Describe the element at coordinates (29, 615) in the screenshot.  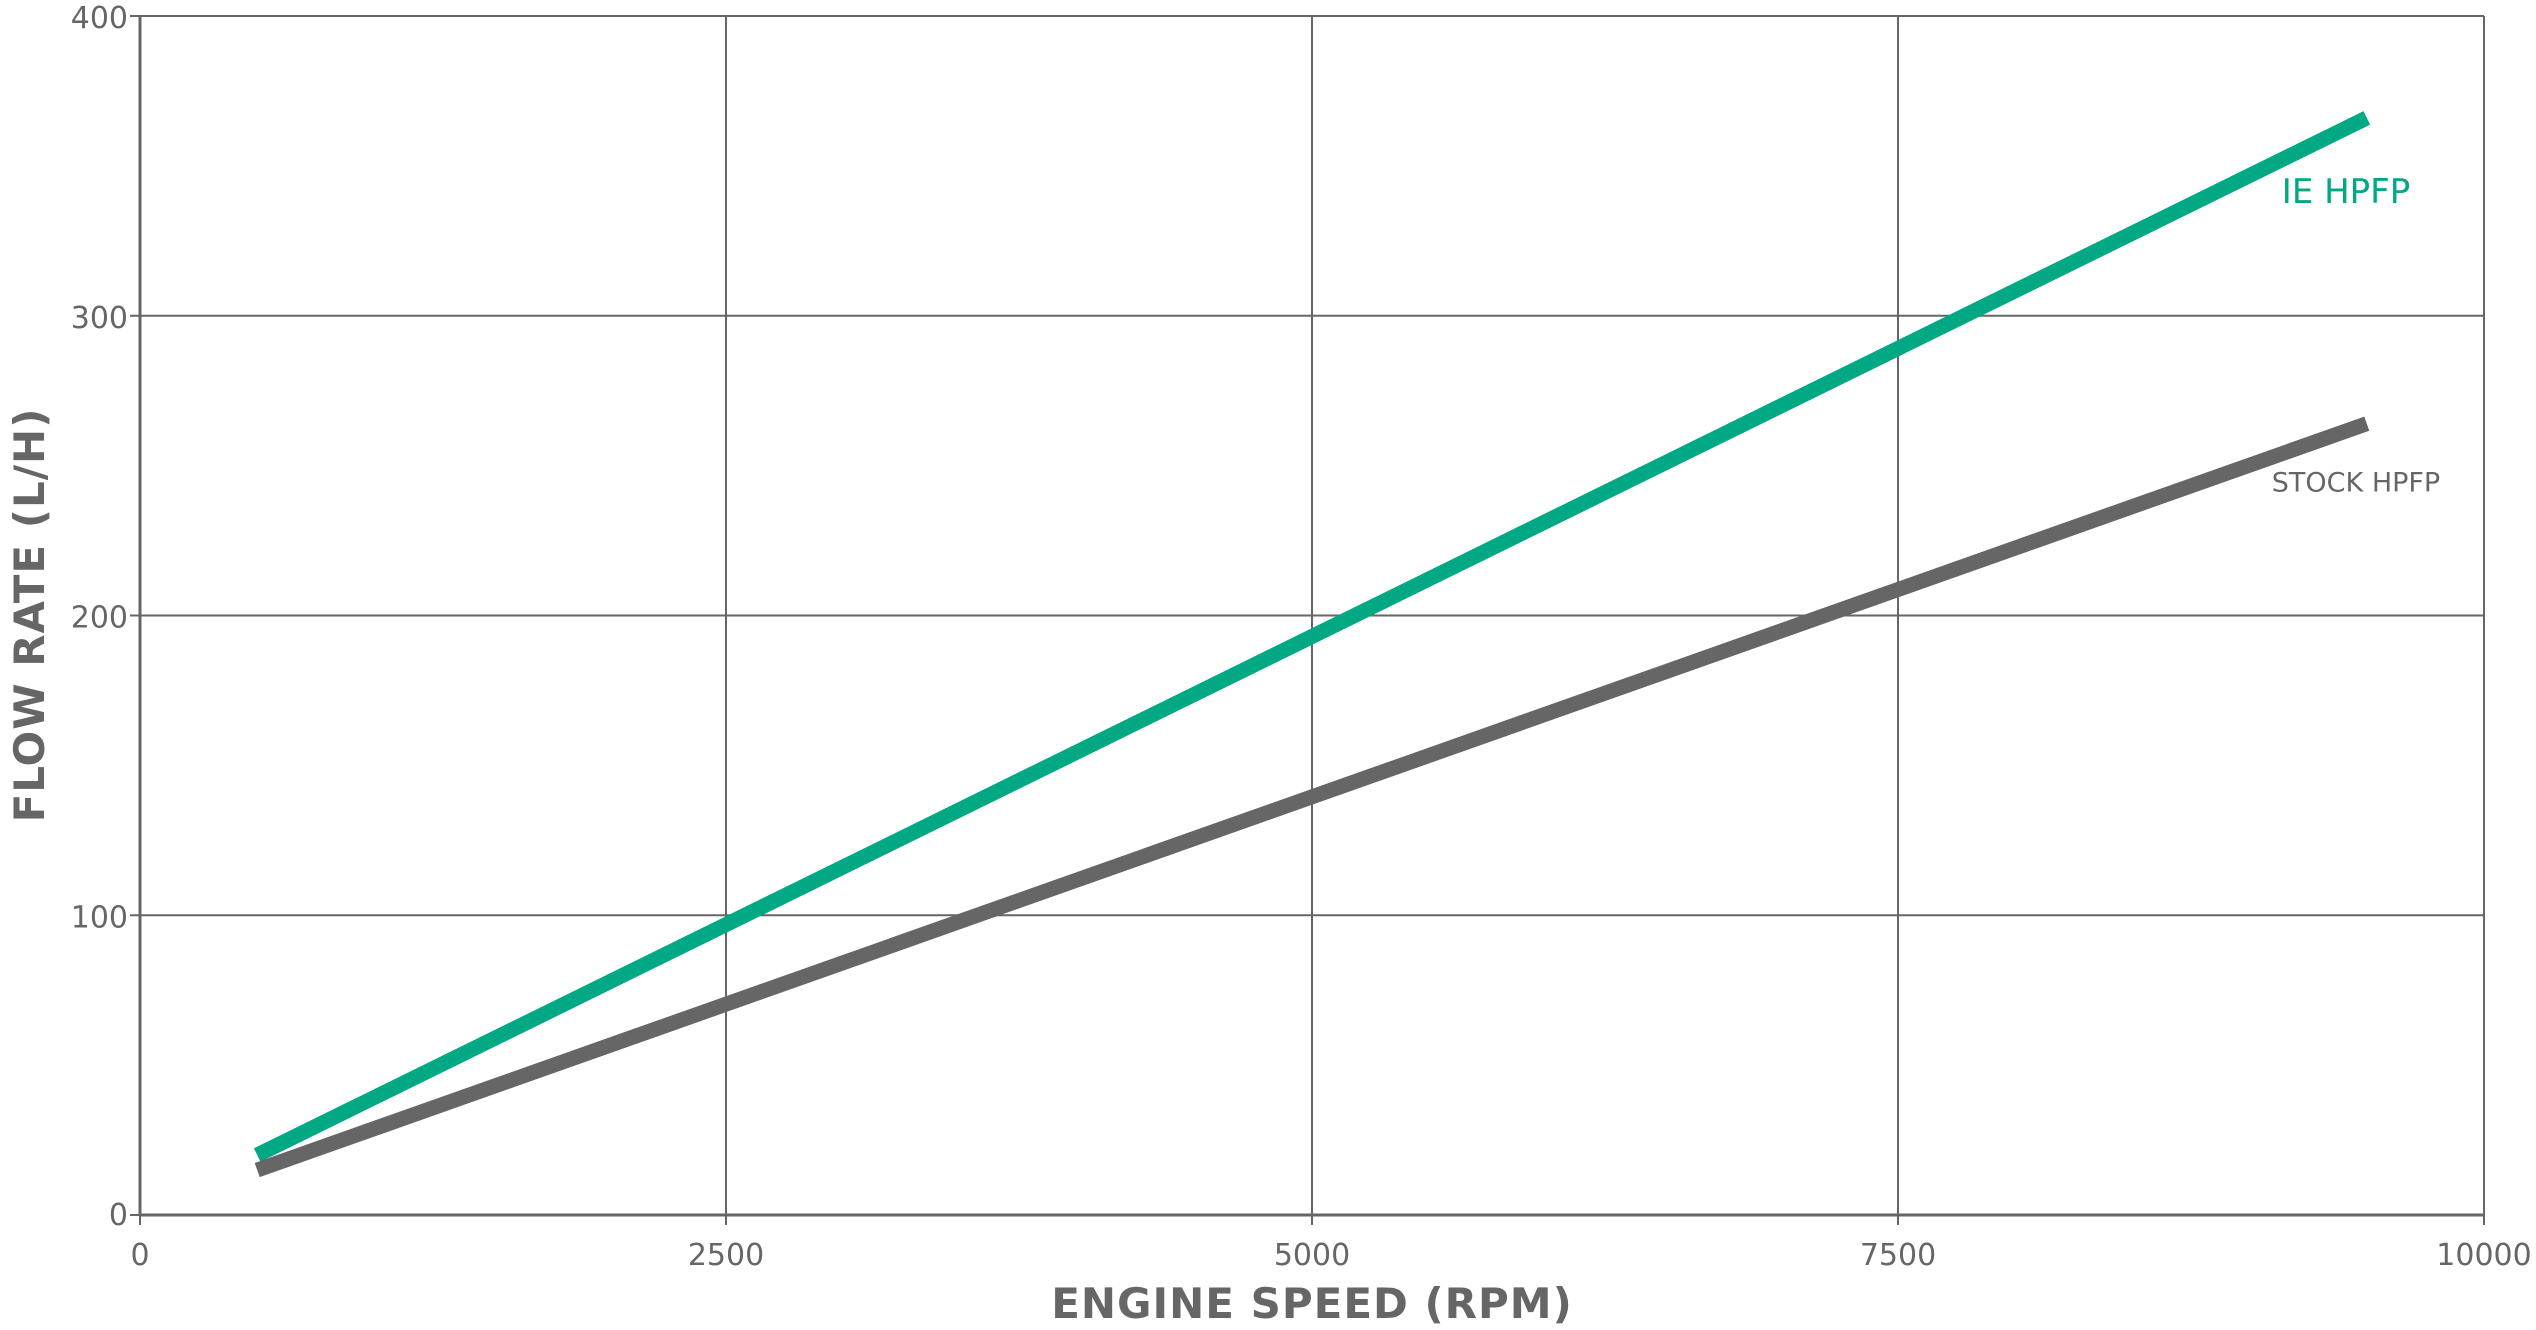
I see `y-axis-title: FLOW RATE (L/H)` at that location.